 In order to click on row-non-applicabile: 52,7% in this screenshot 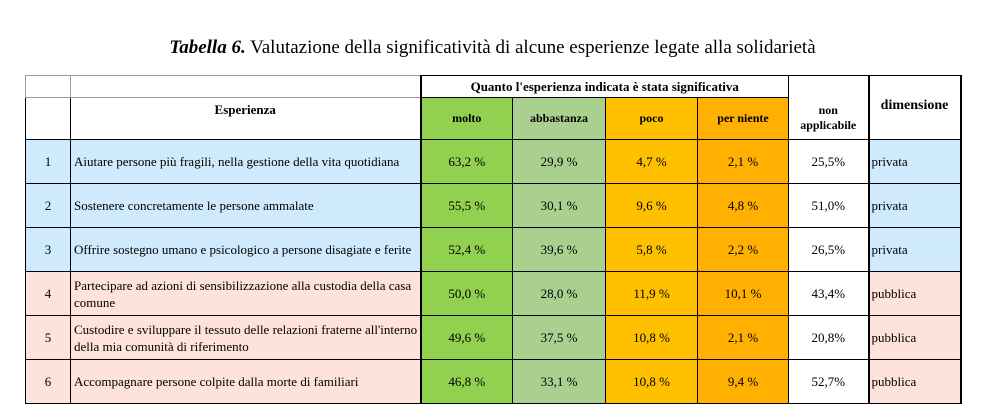, I will do `click(828, 381)`.